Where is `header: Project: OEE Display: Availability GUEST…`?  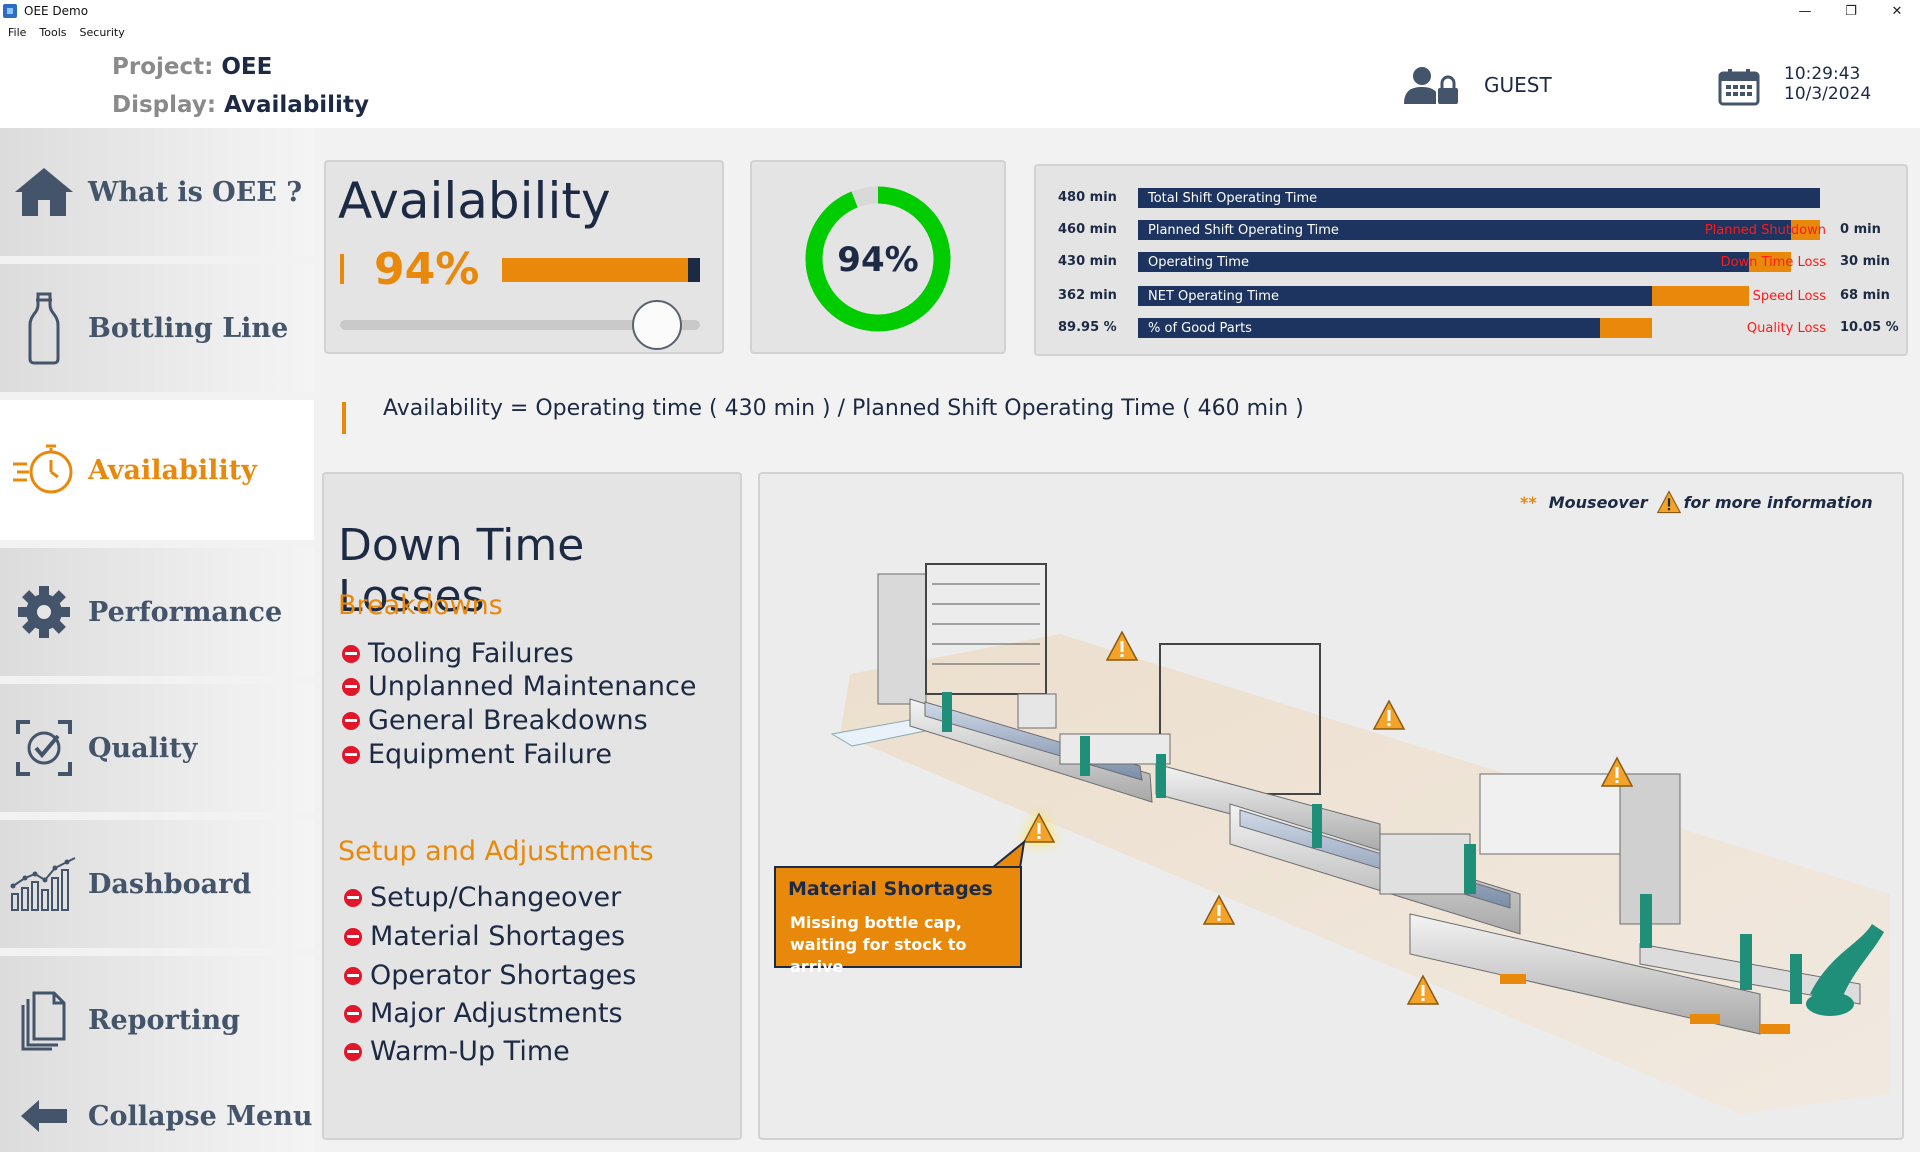
header: Project: OEE Display: Availability GUEST… is located at coordinates (960, 85).